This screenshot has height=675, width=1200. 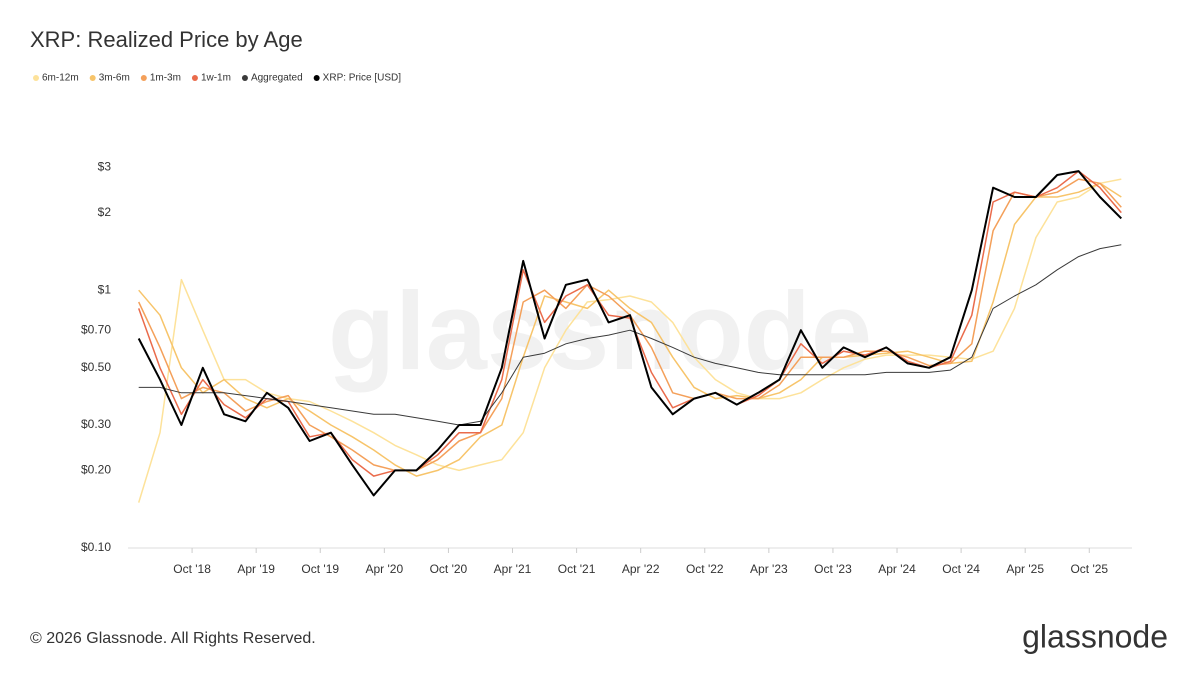 What do you see at coordinates (600, 331) in the screenshot?
I see `watermark: glassnode` at bounding box center [600, 331].